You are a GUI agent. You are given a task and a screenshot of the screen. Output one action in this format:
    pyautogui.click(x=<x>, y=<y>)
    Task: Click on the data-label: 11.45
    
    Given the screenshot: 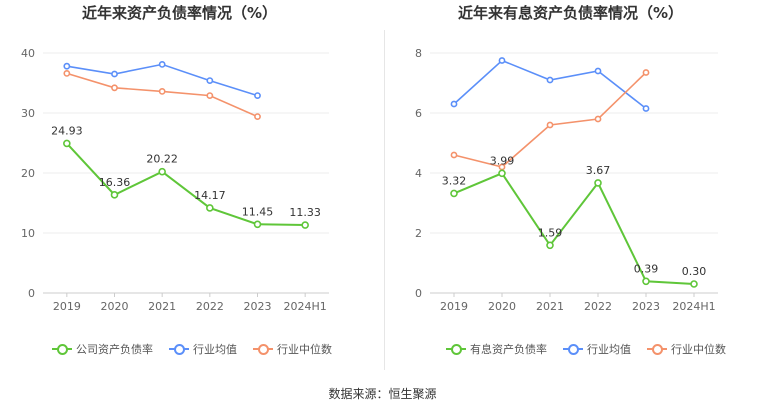 What is the action you would take?
    pyautogui.click(x=258, y=211)
    